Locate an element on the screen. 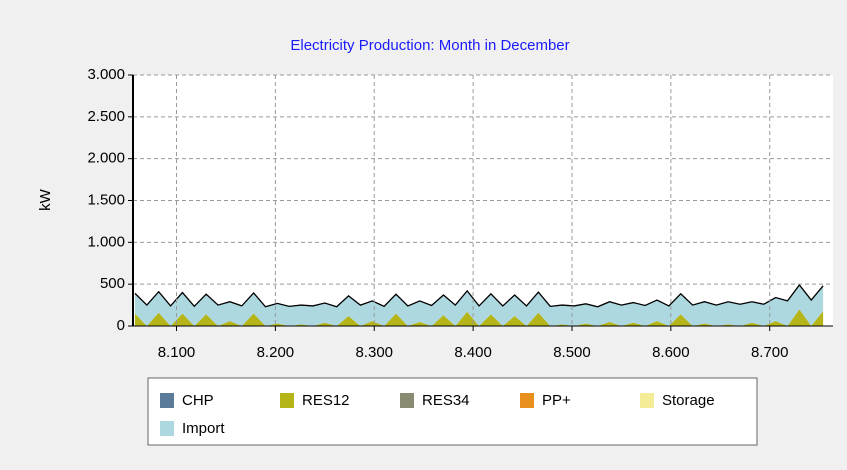 This screenshot has height=470, width=847. y-tick-label: 0 is located at coordinates (121, 325).